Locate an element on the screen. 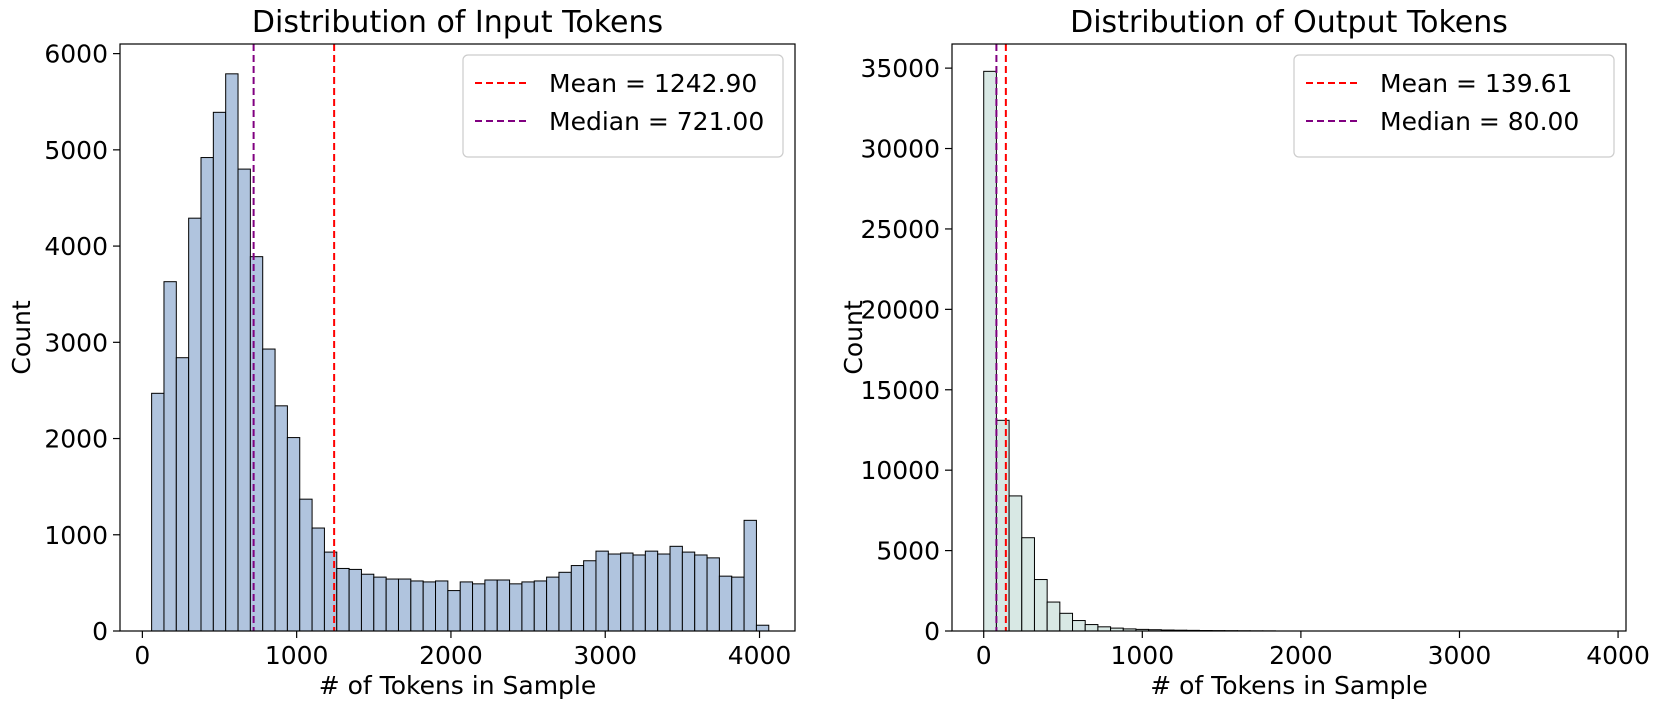 The image size is (1660, 707). y-tick-label: 2000 is located at coordinates (76, 439).